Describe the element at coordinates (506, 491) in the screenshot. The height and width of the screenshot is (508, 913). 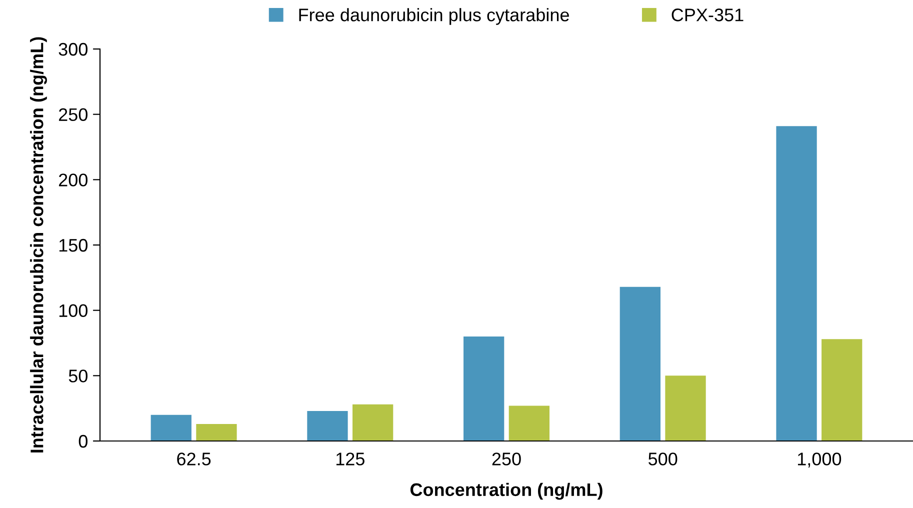
I see `x-axis-title: Concentration (ng/mL)` at that location.